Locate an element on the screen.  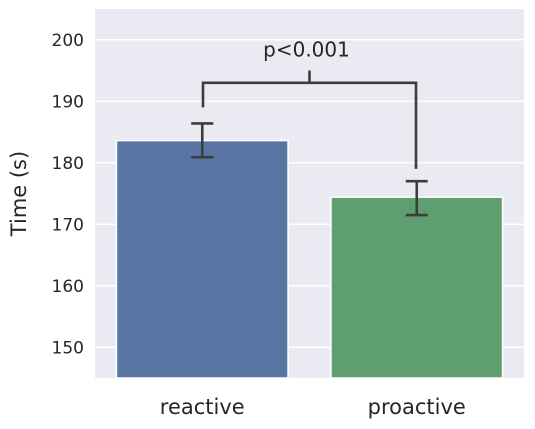
y-tick-label-160: 160 is located at coordinates (68, 287).